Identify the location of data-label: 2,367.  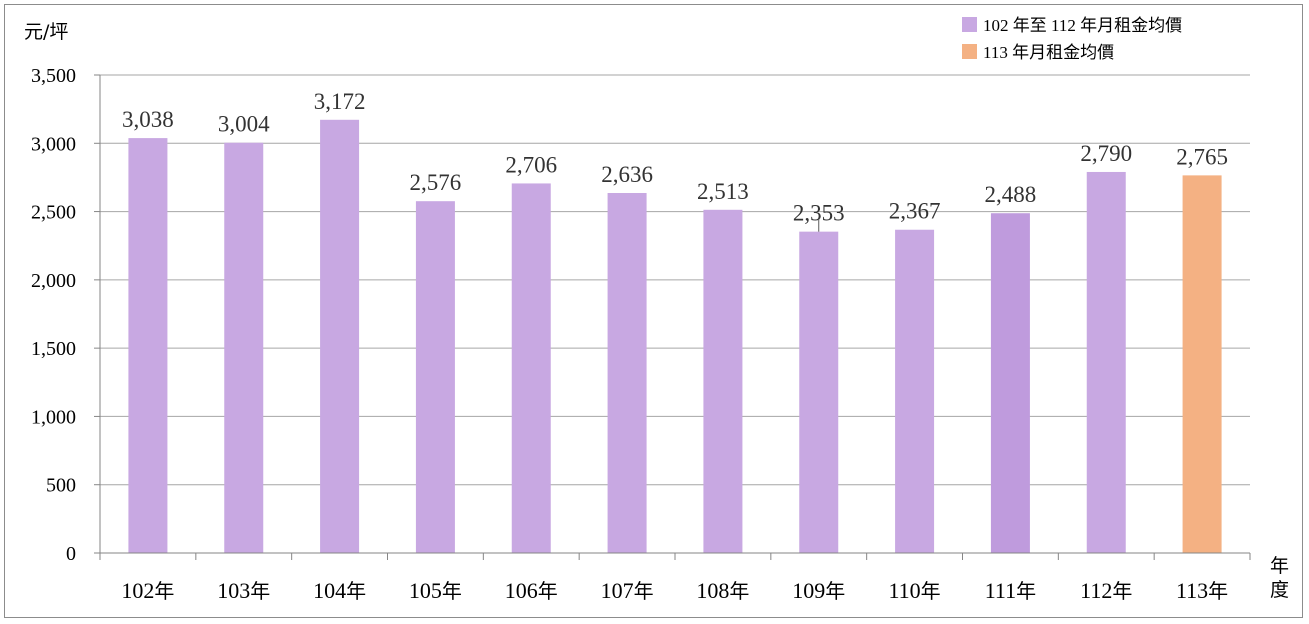
(915, 211).